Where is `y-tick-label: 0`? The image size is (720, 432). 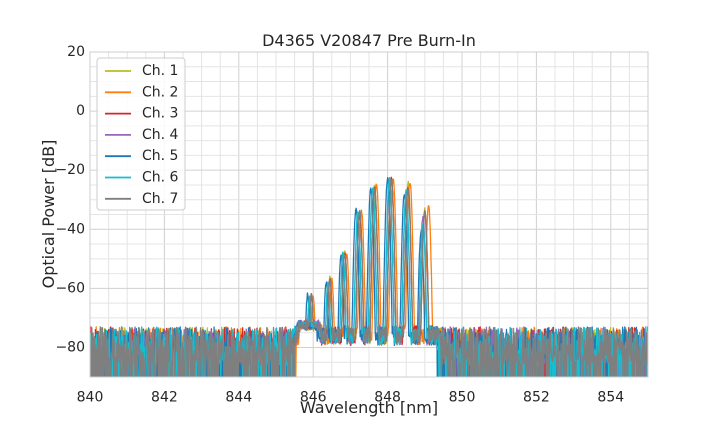 y-tick-label: 0 is located at coordinates (80, 111).